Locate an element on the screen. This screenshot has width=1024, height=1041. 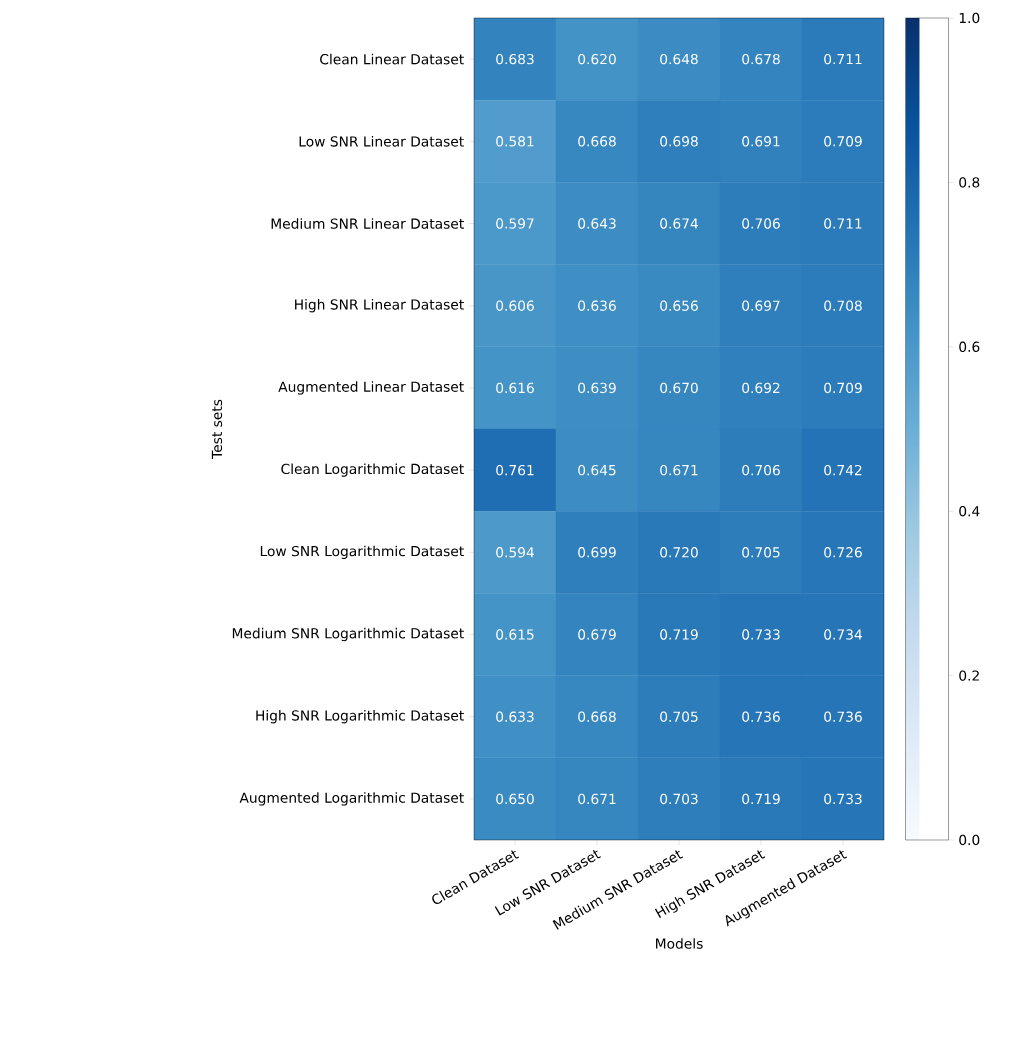
y-tick-label: High SNR Logarithmic Dataset is located at coordinates (360, 717).